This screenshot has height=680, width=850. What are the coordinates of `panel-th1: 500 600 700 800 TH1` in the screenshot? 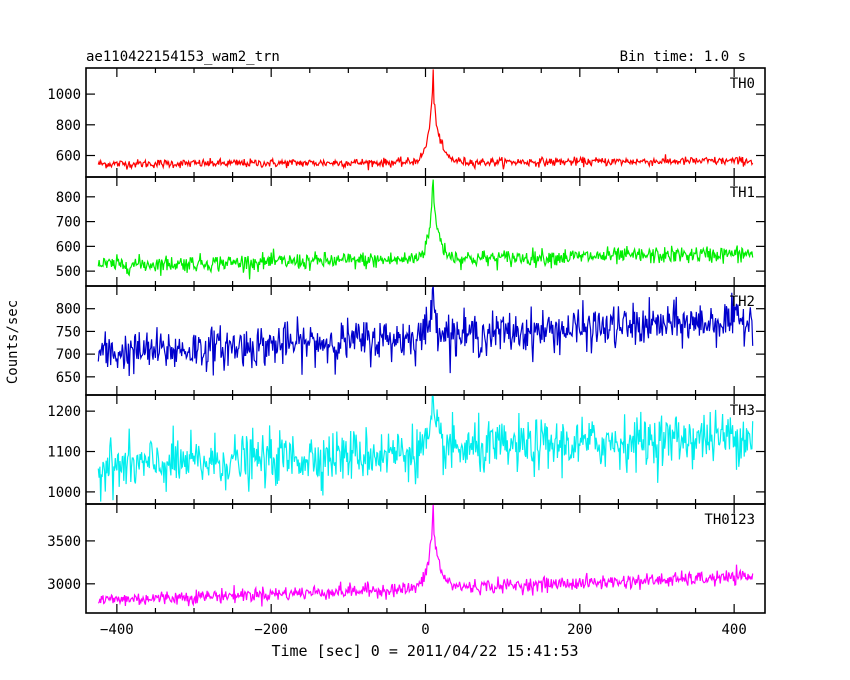 It's located at (411, 231).